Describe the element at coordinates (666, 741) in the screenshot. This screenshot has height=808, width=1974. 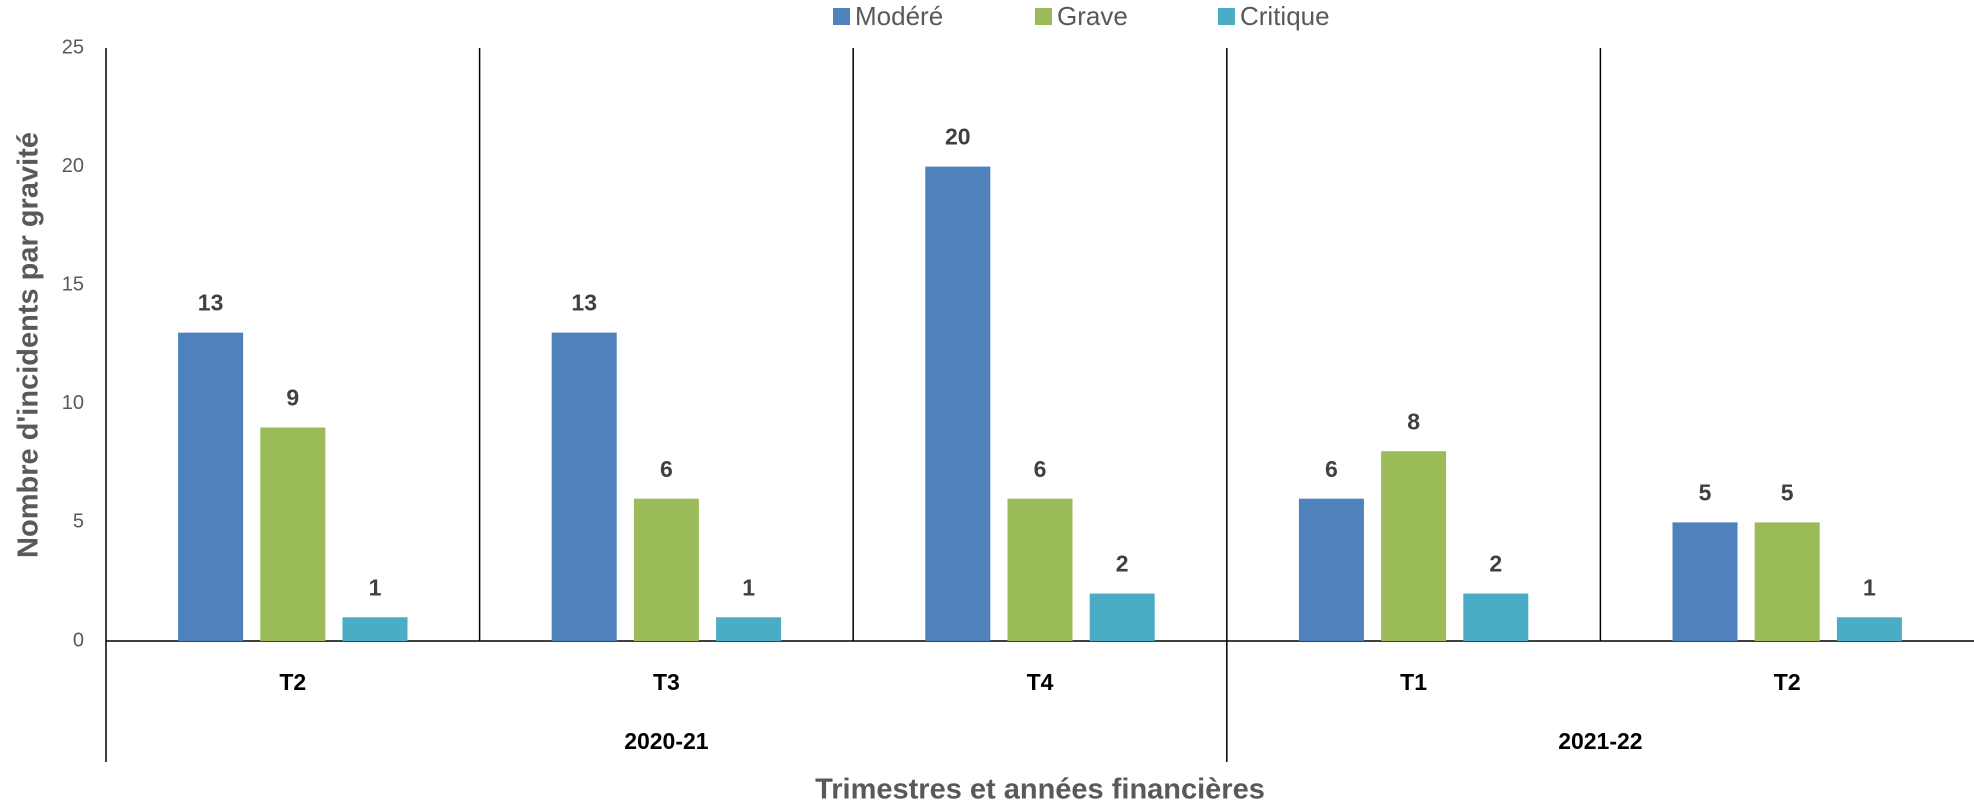
I see `group-label: 2020-21` at that location.